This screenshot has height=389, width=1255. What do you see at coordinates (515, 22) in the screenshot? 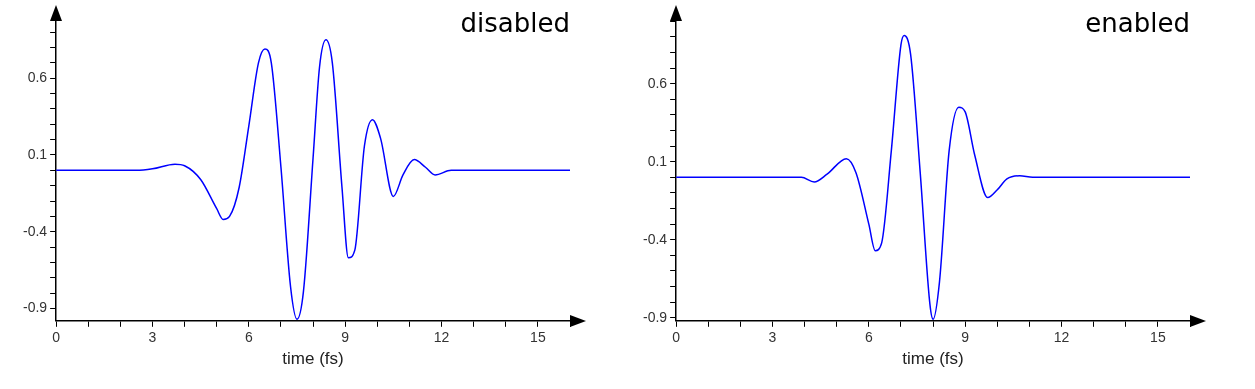
I see `chart-title: disabled` at bounding box center [515, 22].